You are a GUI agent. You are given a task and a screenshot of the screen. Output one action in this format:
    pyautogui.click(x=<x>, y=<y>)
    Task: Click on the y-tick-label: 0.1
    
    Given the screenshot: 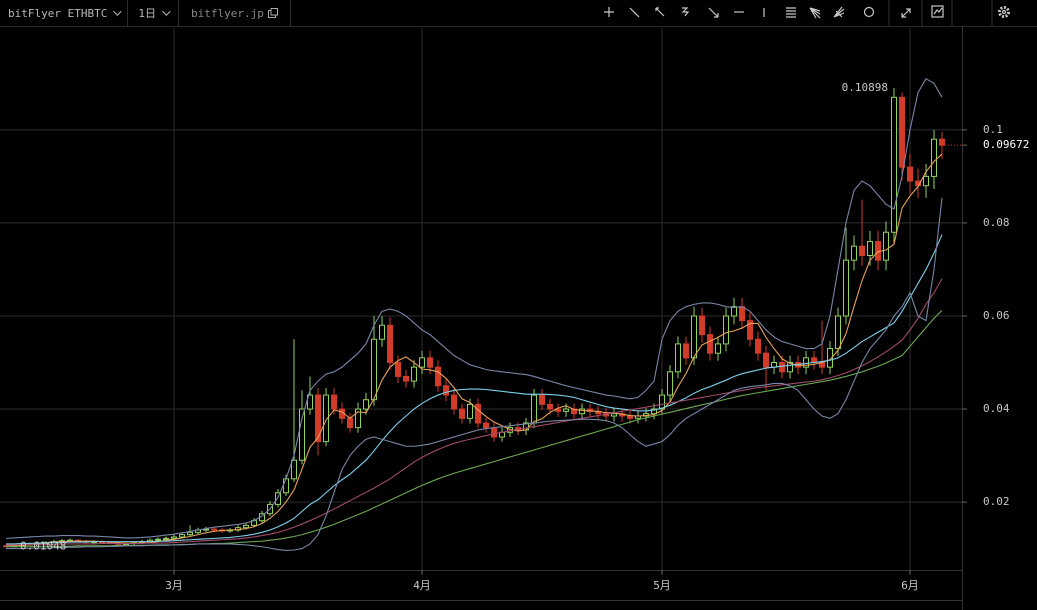 What is the action you would take?
    pyautogui.click(x=993, y=129)
    